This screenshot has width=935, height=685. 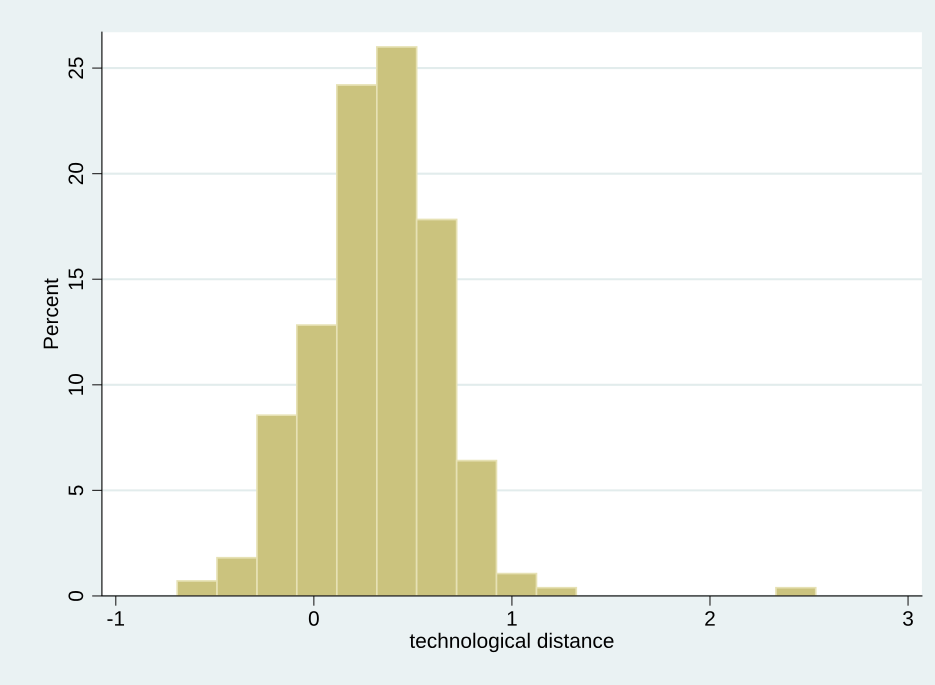 What do you see at coordinates (115, 618) in the screenshot?
I see `x-tick-label: -1` at bounding box center [115, 618].